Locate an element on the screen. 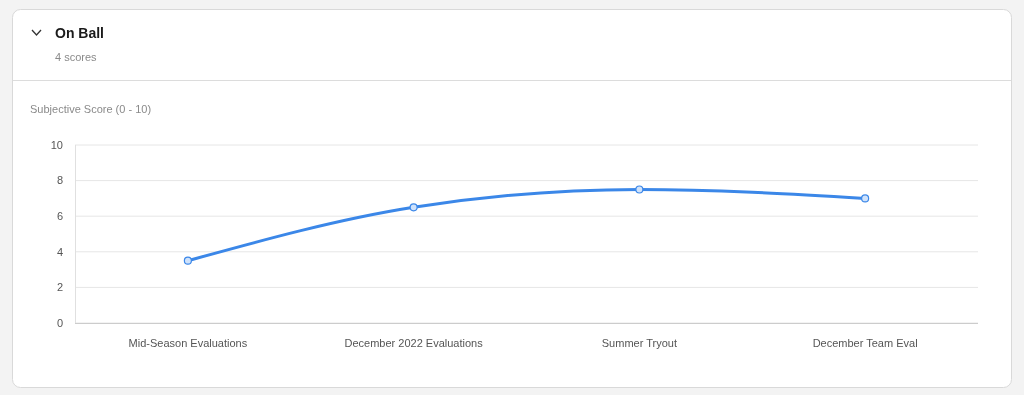 The width and height of the screenshot is (1024, 395). x-tick-label: December 2022 Evaluations is located at coordinates (414, 343).